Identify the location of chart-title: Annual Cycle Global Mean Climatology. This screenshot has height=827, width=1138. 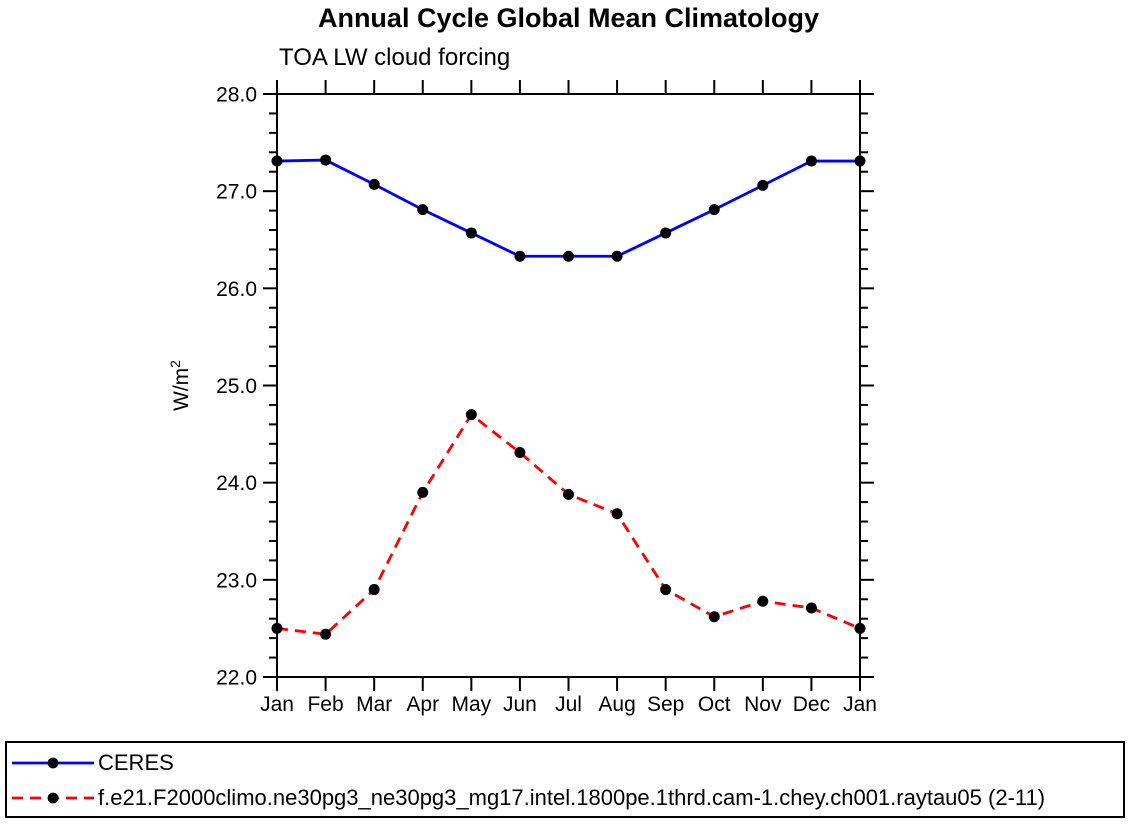
(568, 18).